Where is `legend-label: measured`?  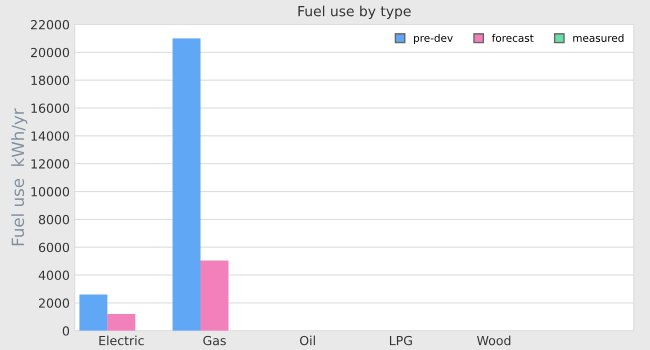
legend-label: measured is located at coordinates (598, 38).